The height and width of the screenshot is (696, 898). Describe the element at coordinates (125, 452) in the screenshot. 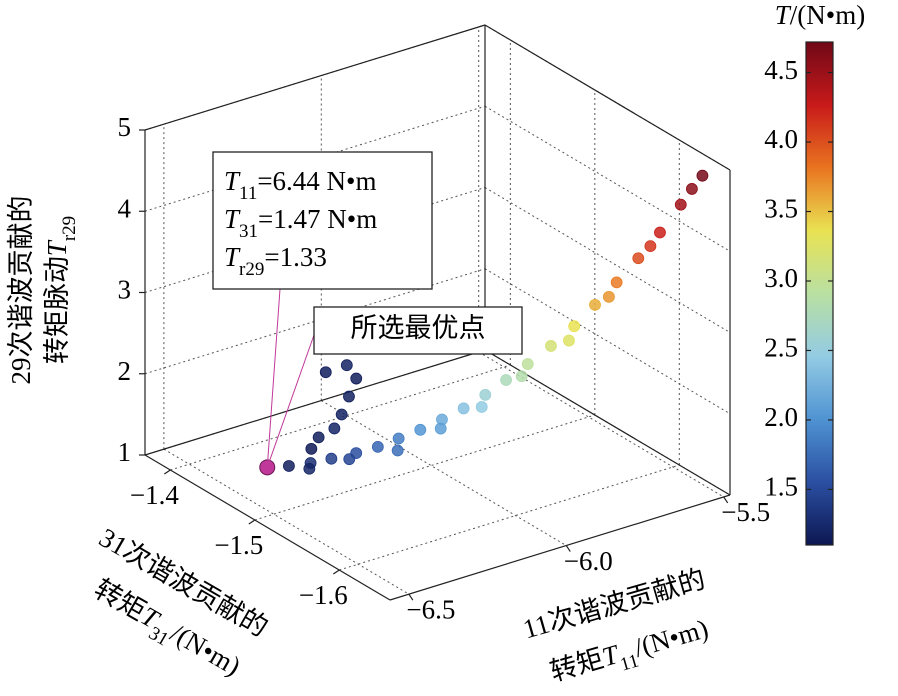

I see `z-tick-label: 1` at that location.